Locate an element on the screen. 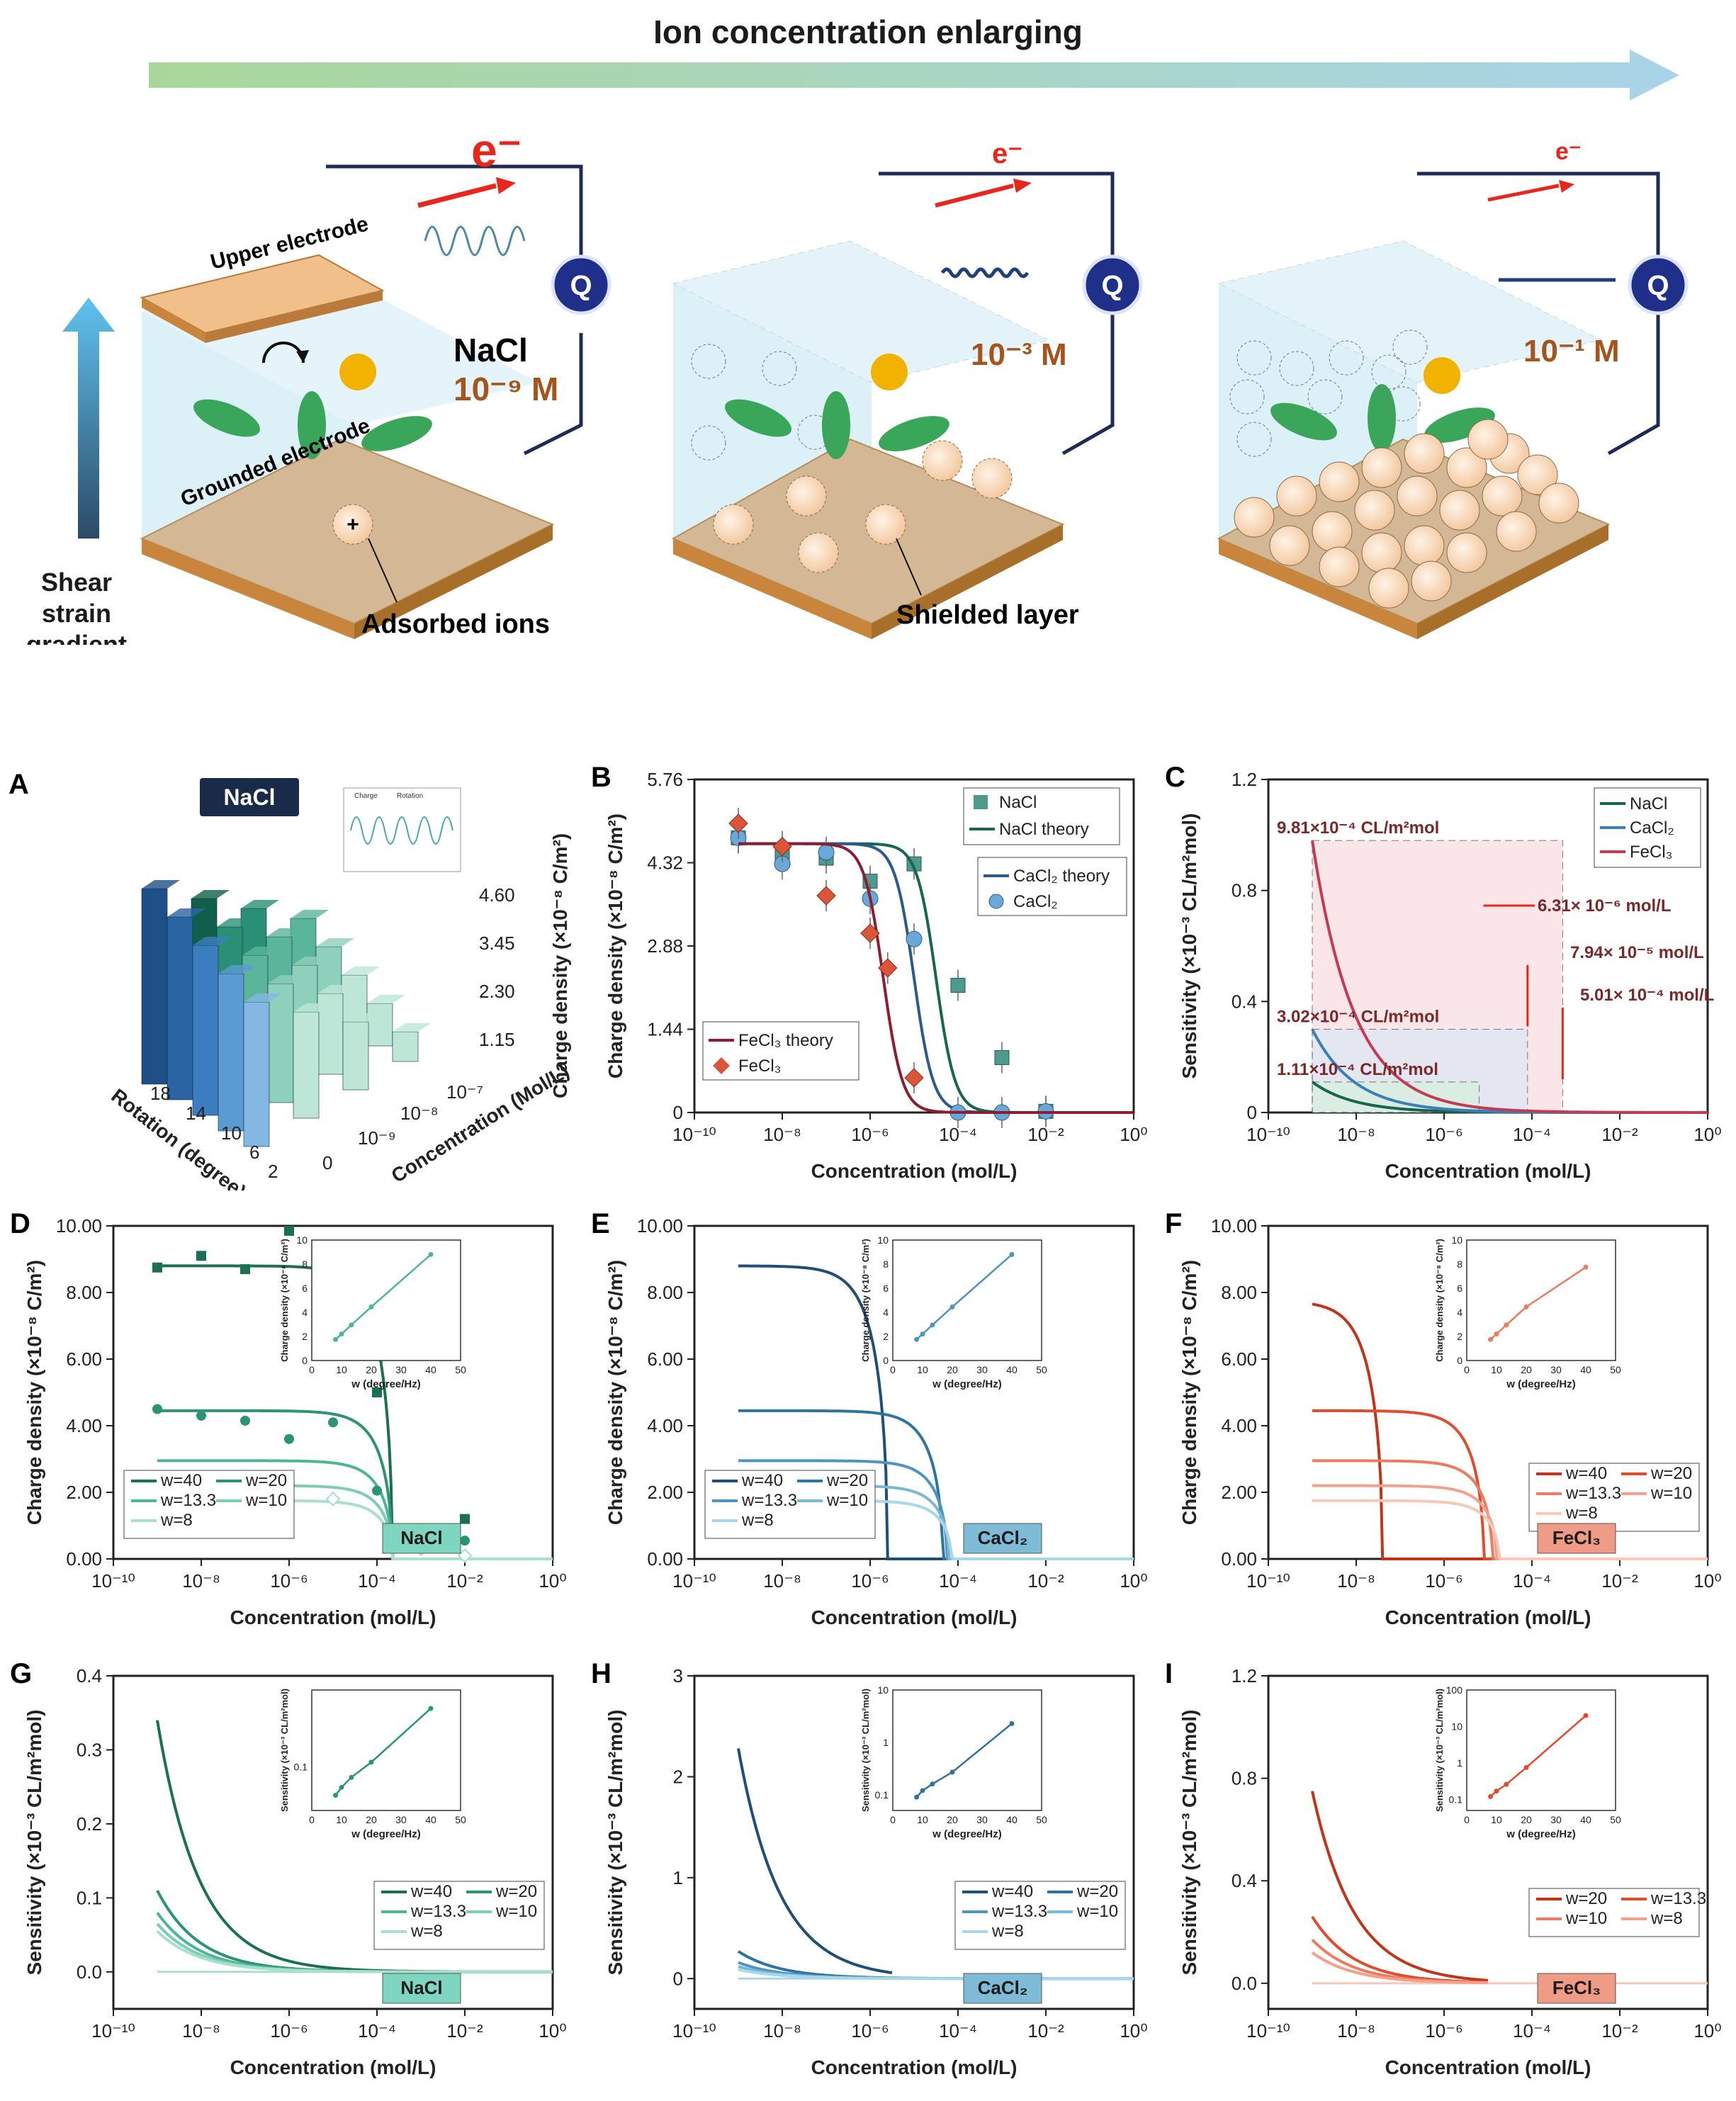 This screenshot has height=2101, width=1736. rot-tick-3: 6 is located at coordinates (254, 1153).